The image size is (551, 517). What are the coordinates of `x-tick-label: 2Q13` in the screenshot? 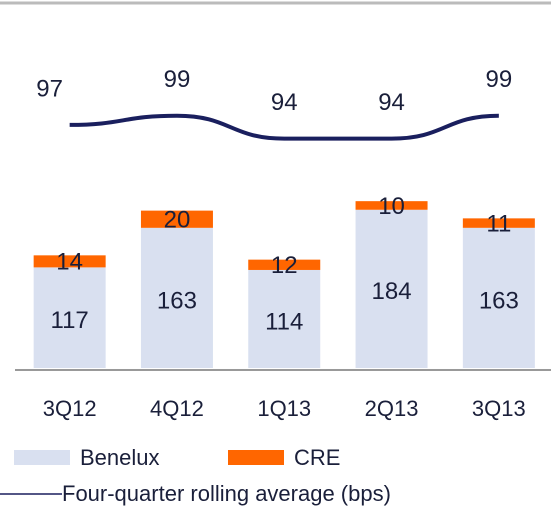 It's located at (392, 408).